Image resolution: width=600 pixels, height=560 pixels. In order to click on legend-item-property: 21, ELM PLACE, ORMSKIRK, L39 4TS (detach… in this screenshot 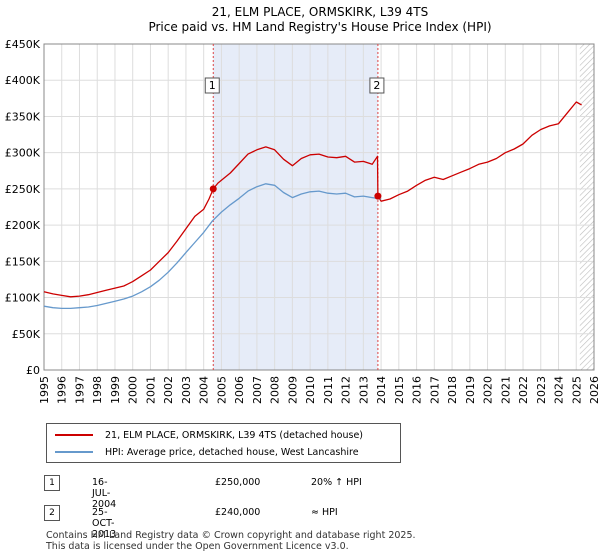, I will do `click(209, 435)`.